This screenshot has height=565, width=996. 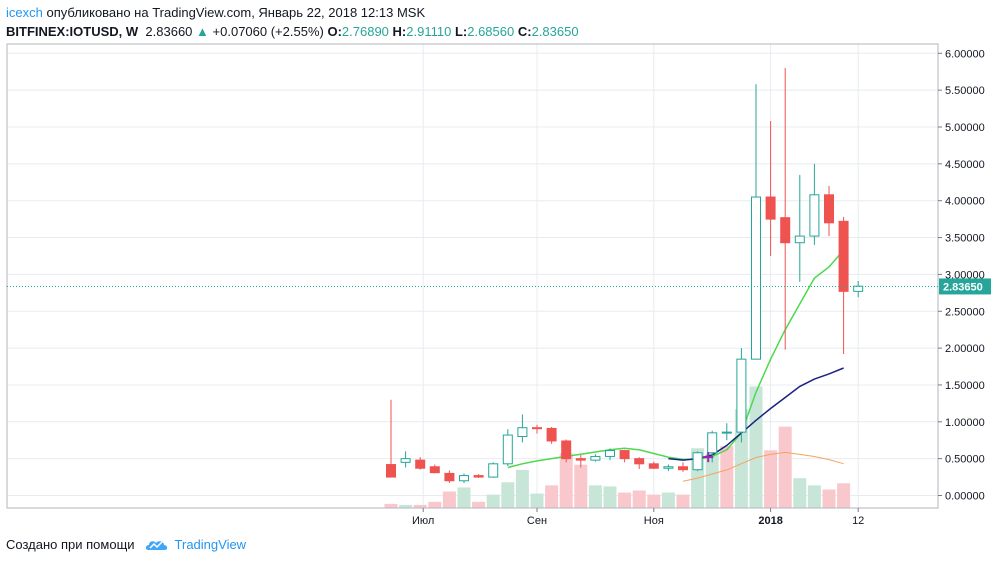 What do you see at coordinates (965, 497) in the screenshot?
I see `y-tick-label: 0.00000` at bounding box center [965, 497].